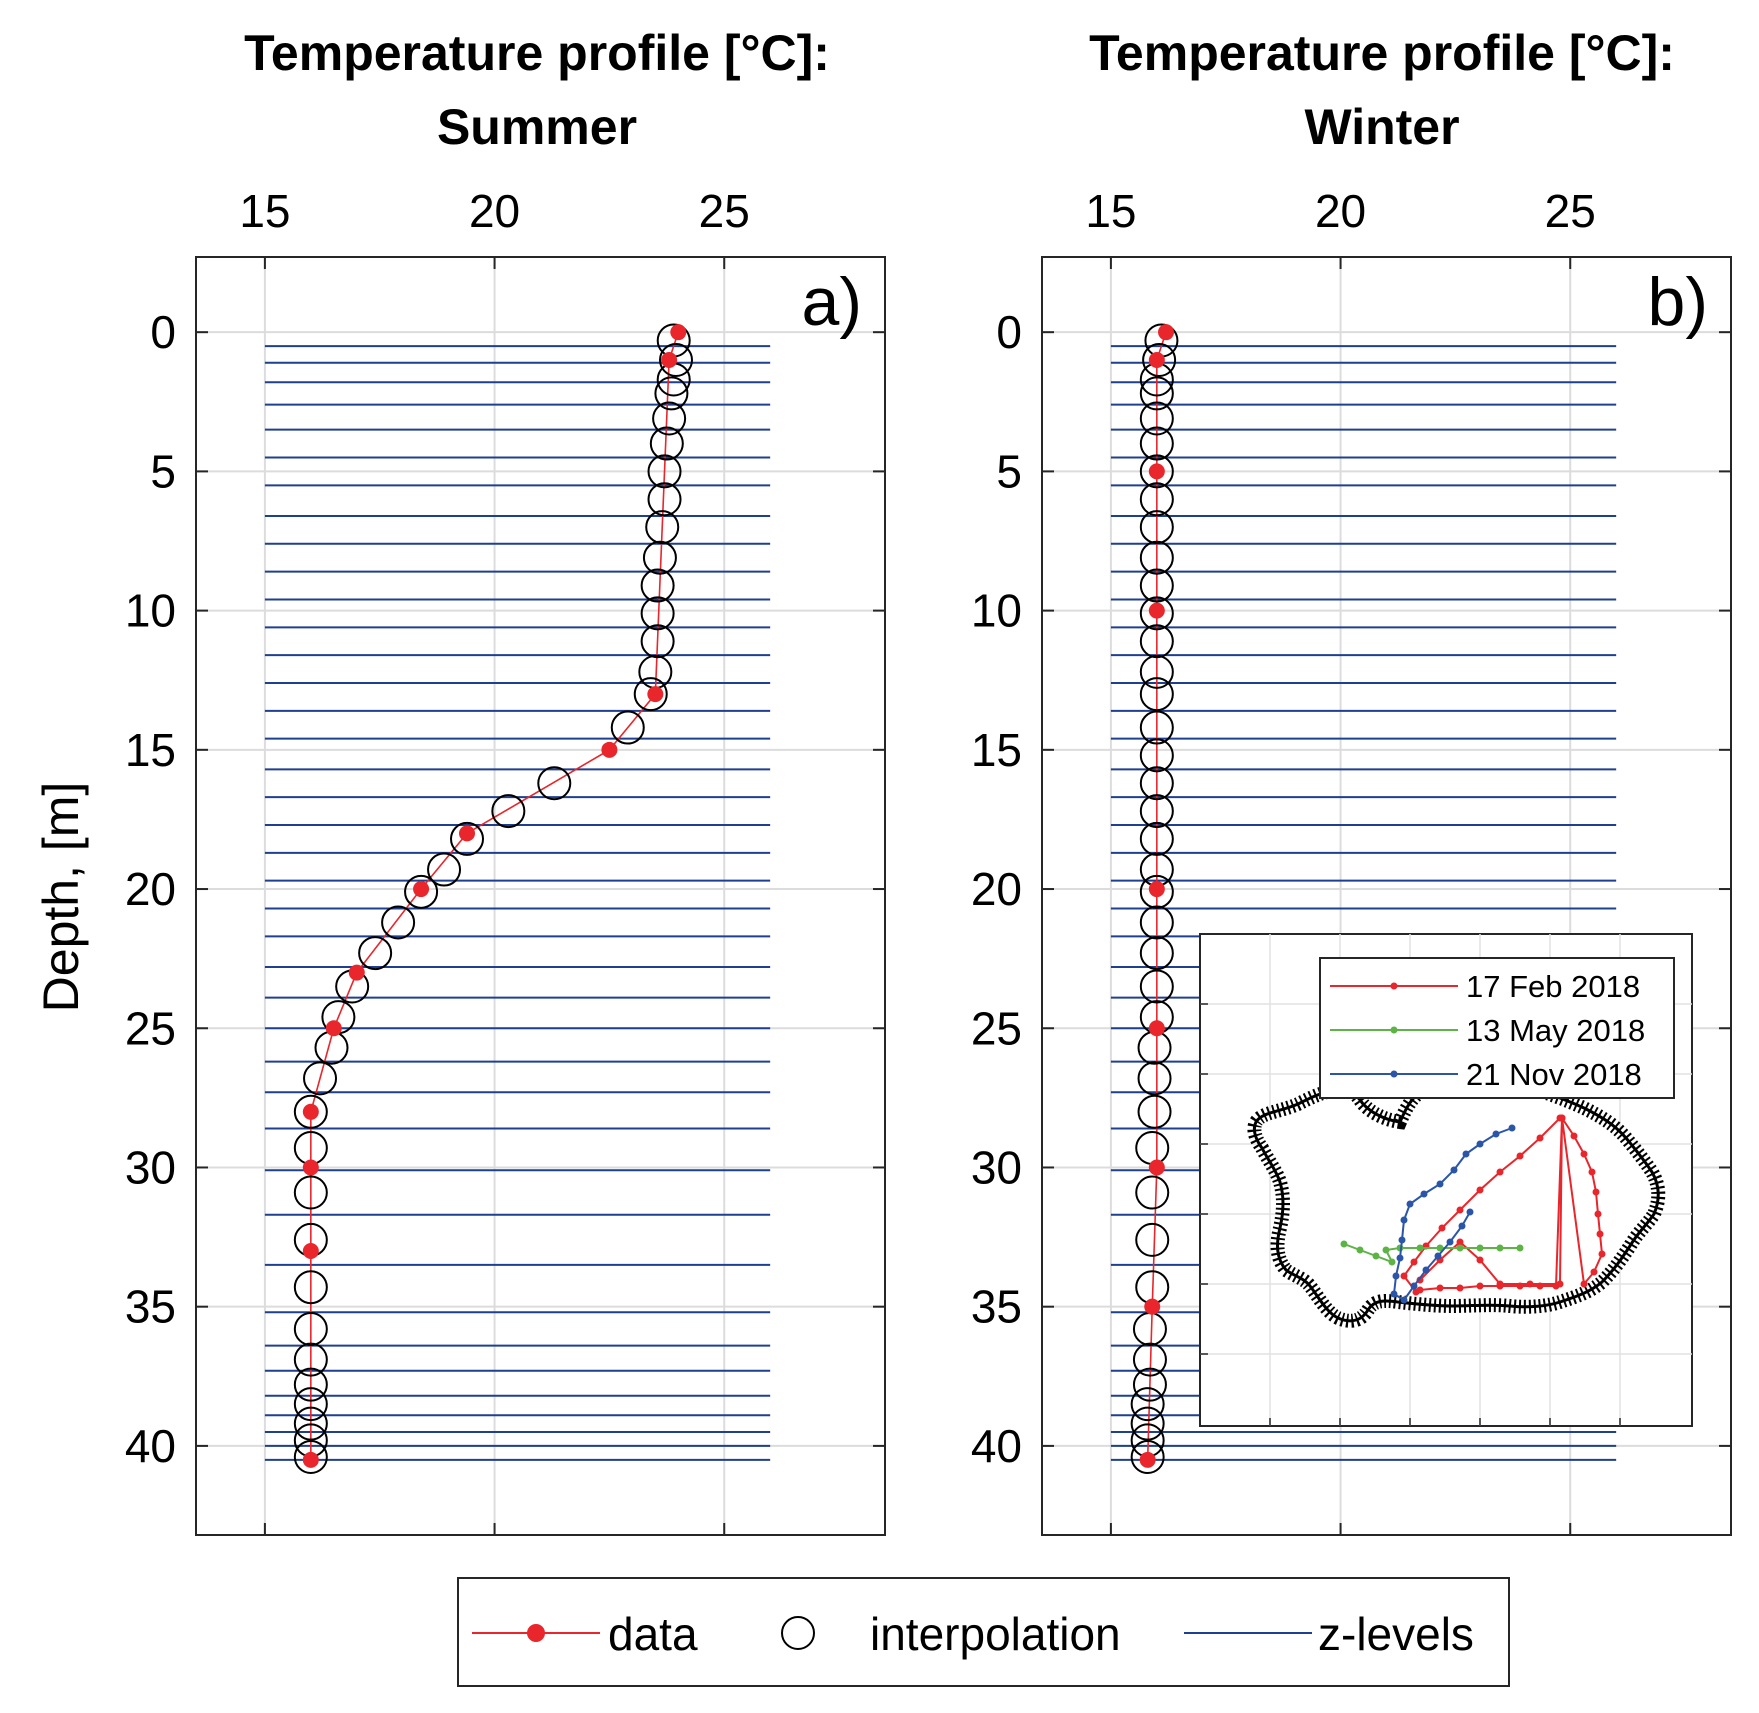 The width and height of the screenshot is (1759, 1713). I want to click on inset-legend-label-may: 13 May 2018, so click(1555, 1030).